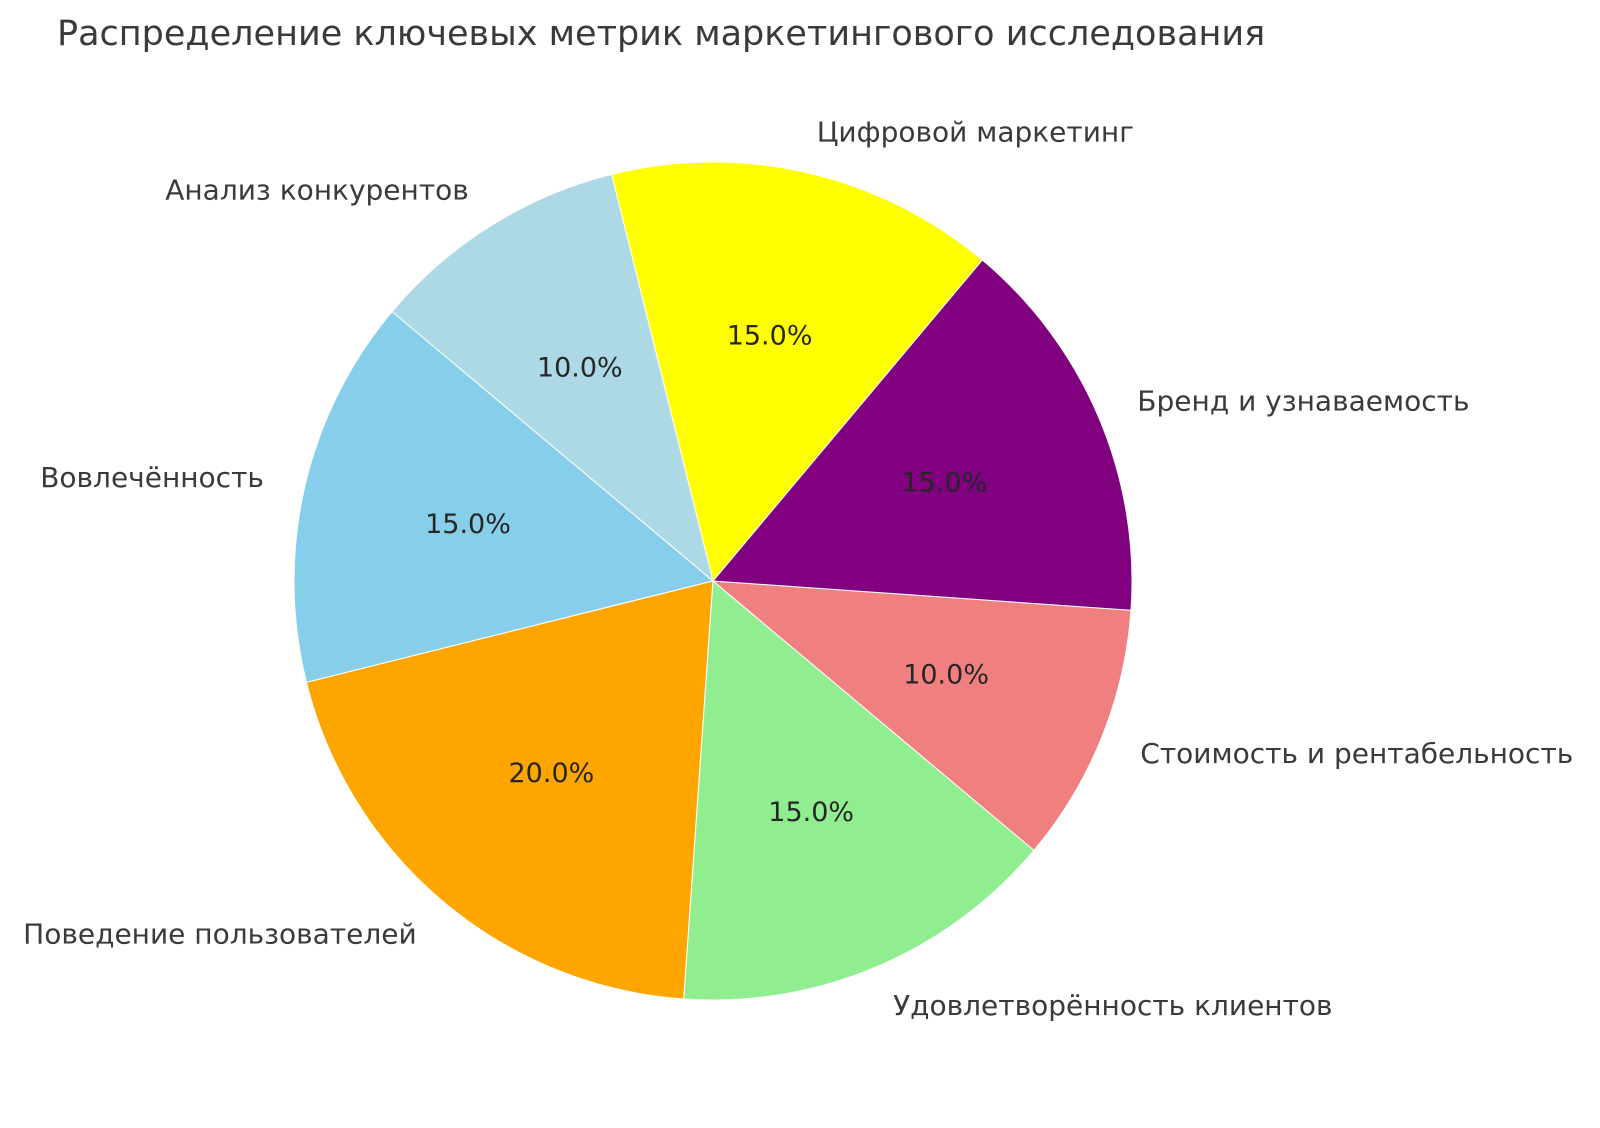 The width and height of the screenshot is (1600, 1128). Describe the element at coordinates (152, 477) in the screenshot. I see `slice-category-label: Вовлечённость` at that location.